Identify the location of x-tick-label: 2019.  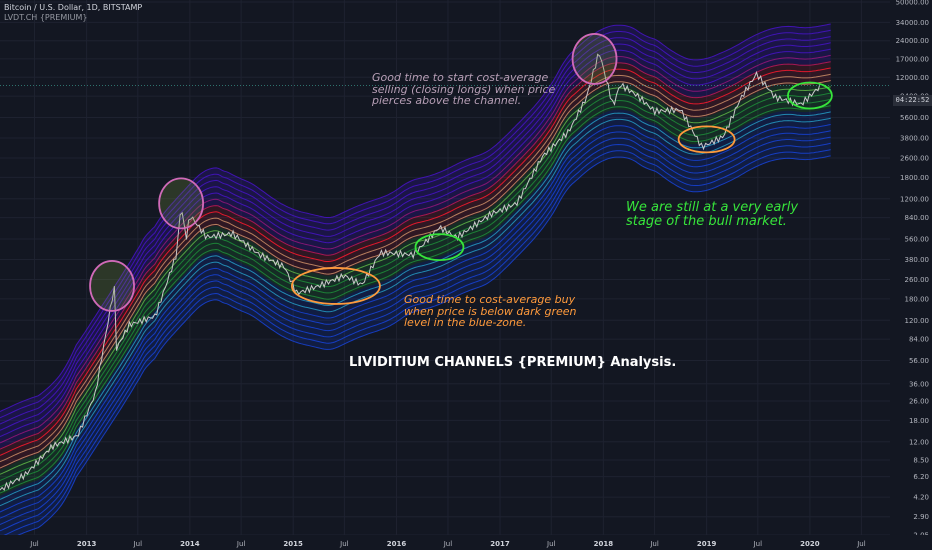
(707, 544).